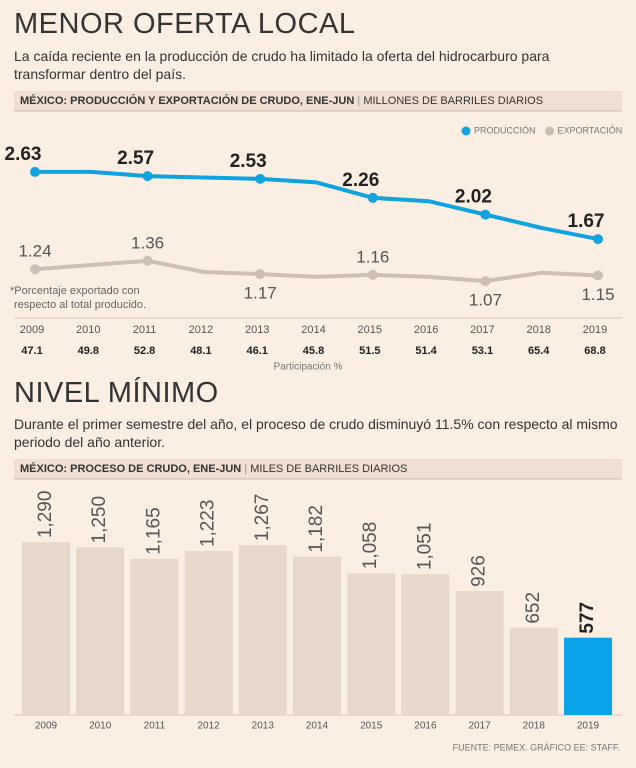 The image size is (636, 768). I want to click on data-label: 1.36, so click(147, 242).